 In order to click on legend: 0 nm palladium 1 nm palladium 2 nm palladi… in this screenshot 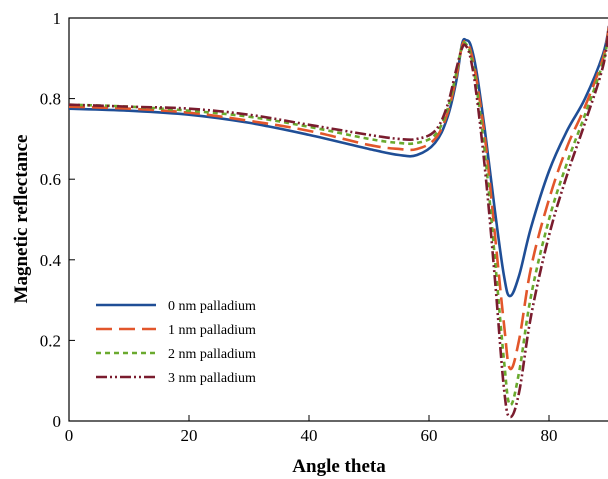, I will do `click(176, 342)`.